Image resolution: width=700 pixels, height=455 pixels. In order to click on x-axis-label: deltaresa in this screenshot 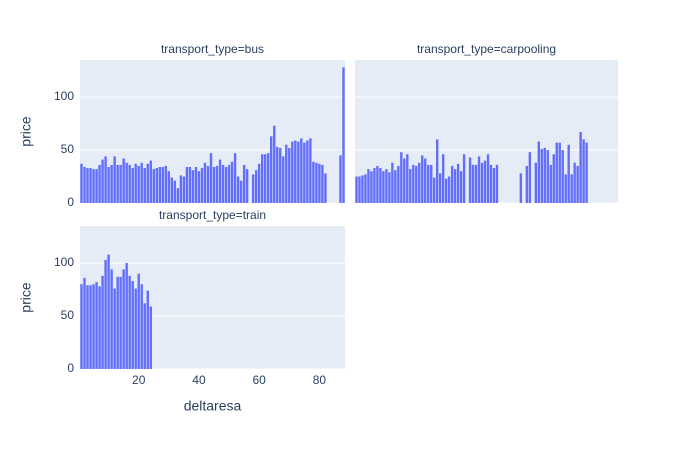, I will do `click(213, 406)`.